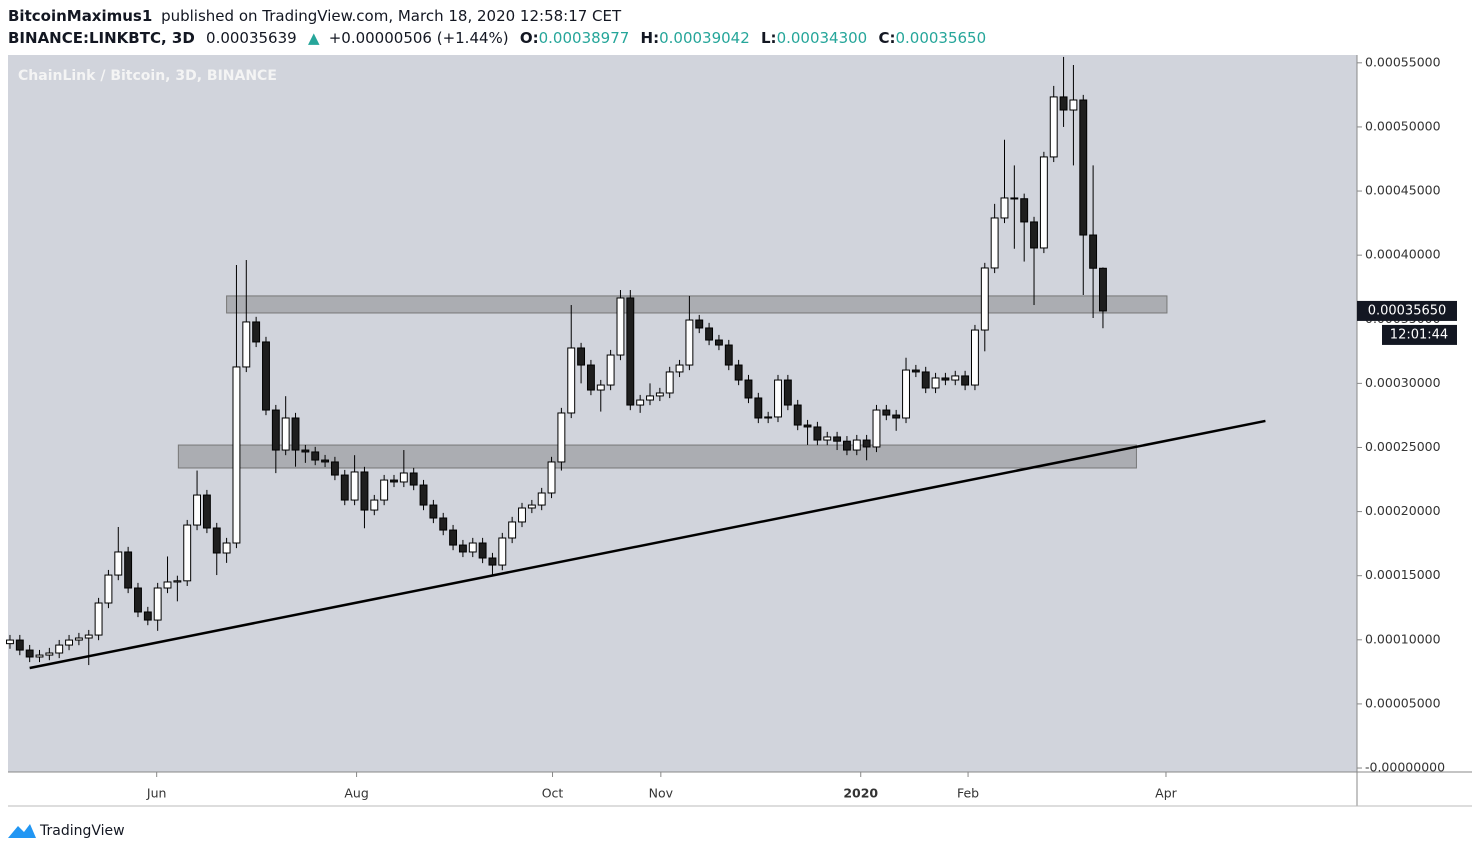 The image size is (1472, 854). Describe the element at coordinates (584, 38) in the screenshot. I see `ohlc-value: 0.00038977` at that location.